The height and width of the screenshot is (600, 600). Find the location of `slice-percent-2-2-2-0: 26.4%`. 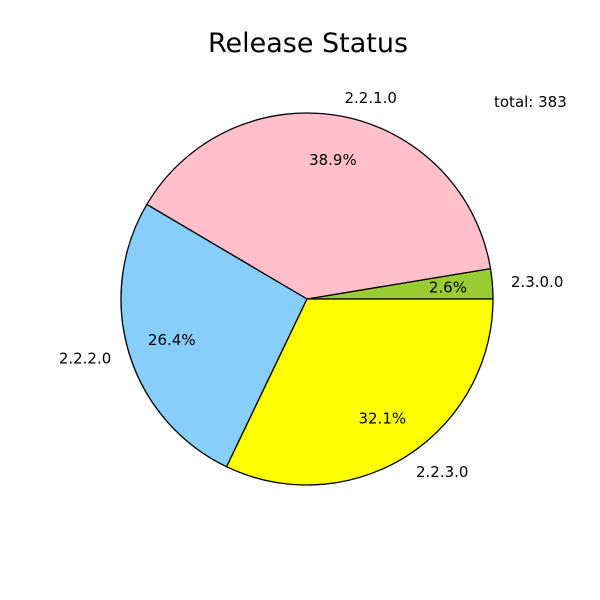

slice-percent-2-2-2-0: 26.4% is located at coordinates (172, 340).